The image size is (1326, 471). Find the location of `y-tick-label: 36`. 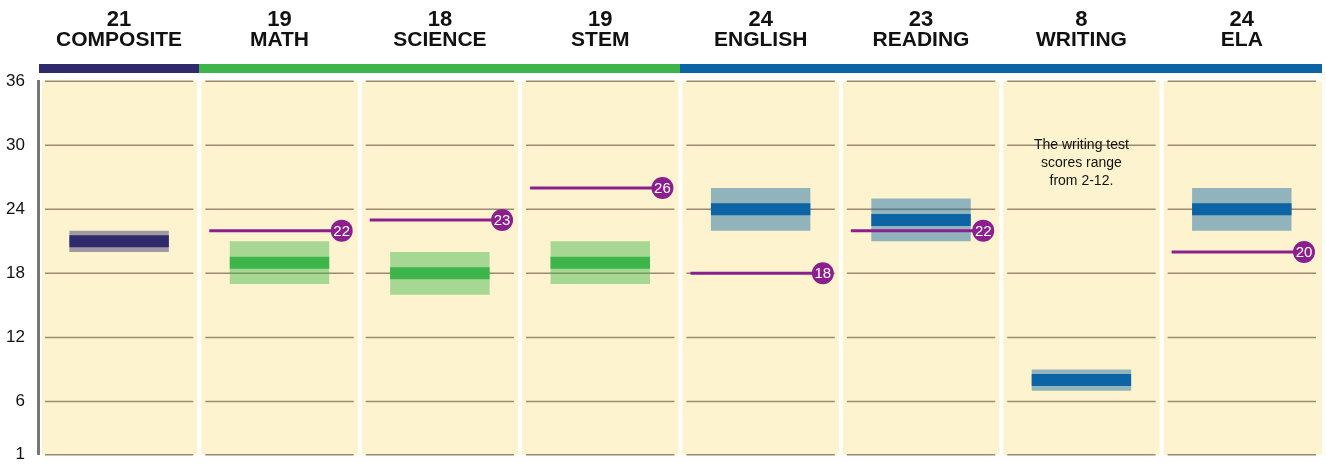

y-tick-label: 36 is located at coordinates (15, 80).